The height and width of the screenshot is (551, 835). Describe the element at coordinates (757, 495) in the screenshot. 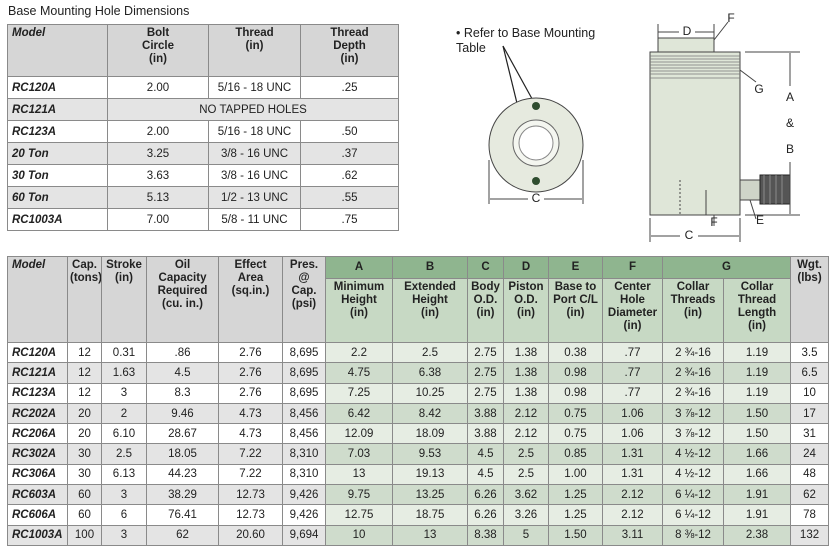

I see `cell: 1.91` at that location.